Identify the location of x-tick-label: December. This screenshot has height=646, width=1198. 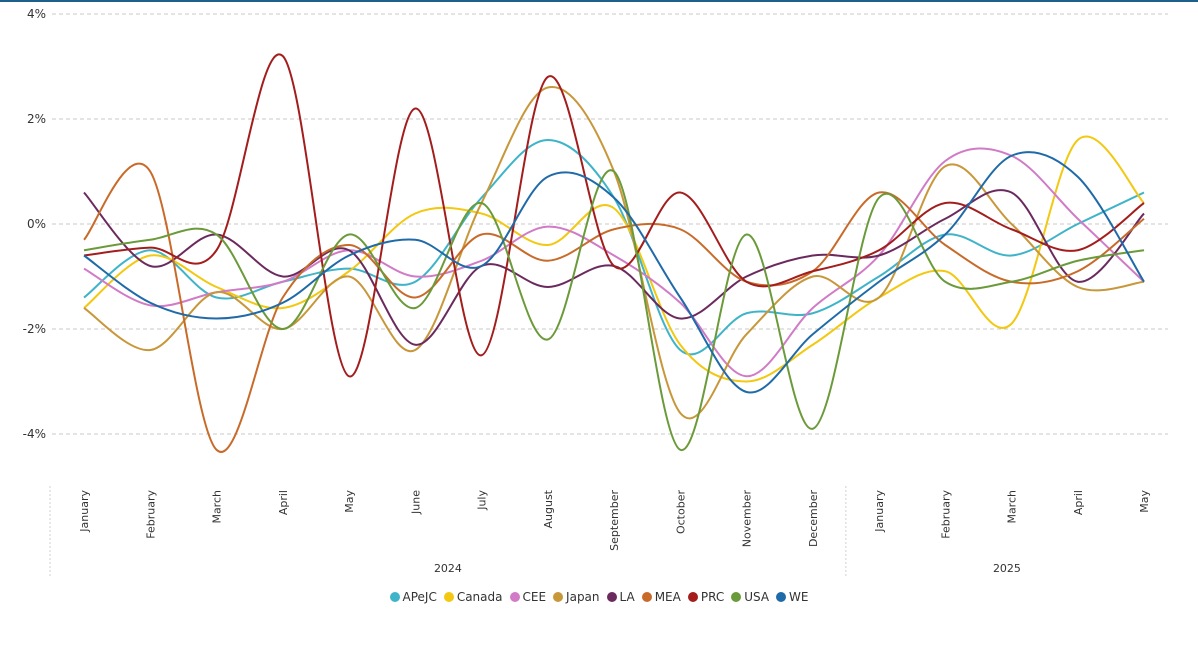
(813, 519).